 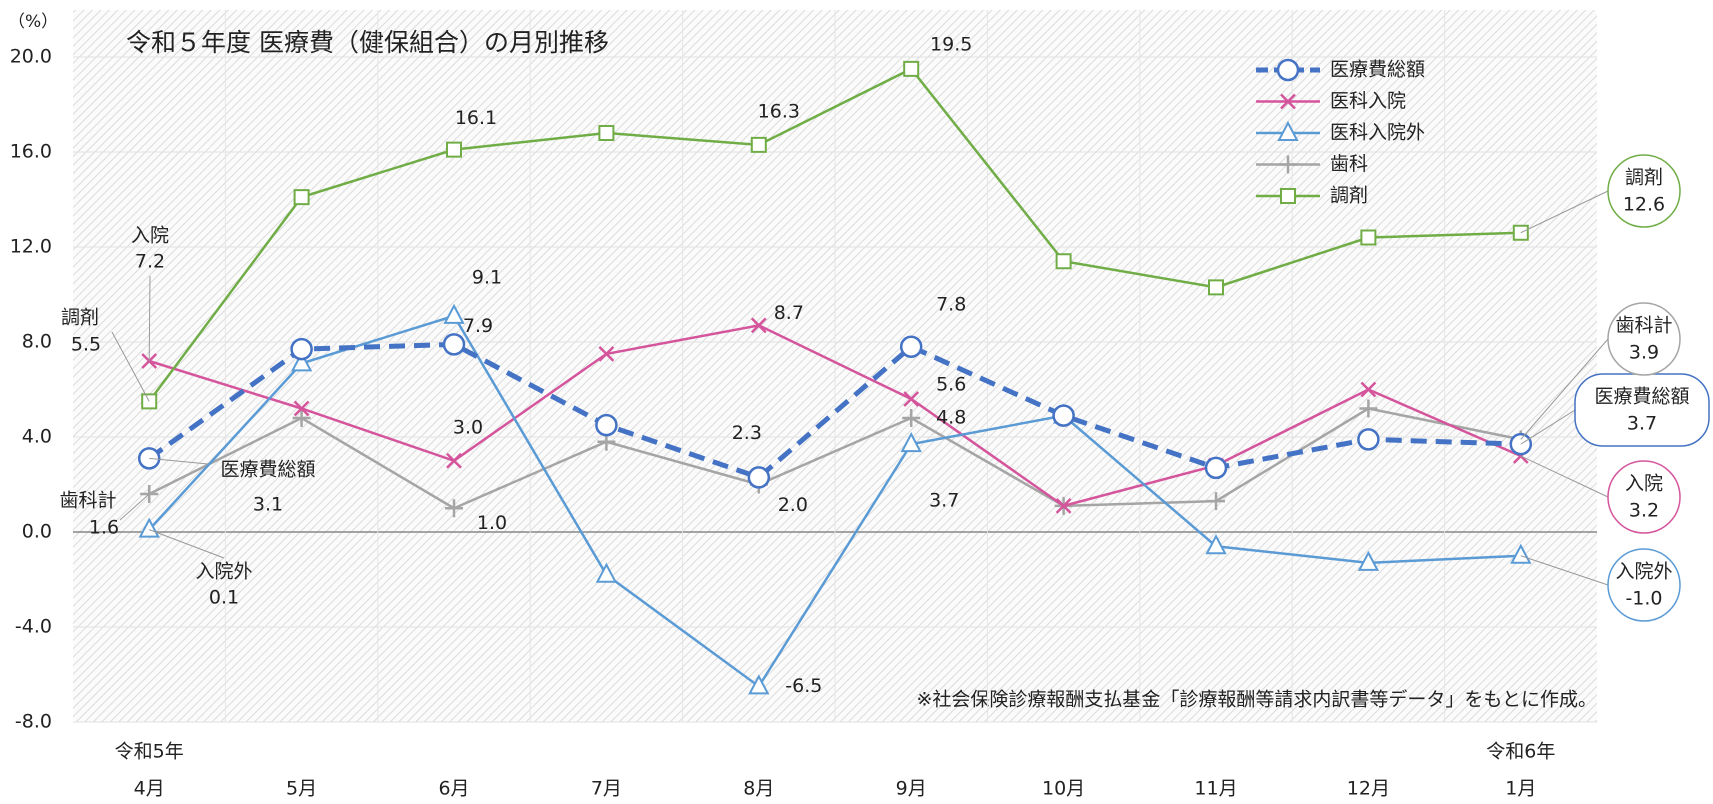 What do you see at coordinates (803, 686) in the screenshot?
I see `value-label: -6.5` at bounding box center [803, 686].